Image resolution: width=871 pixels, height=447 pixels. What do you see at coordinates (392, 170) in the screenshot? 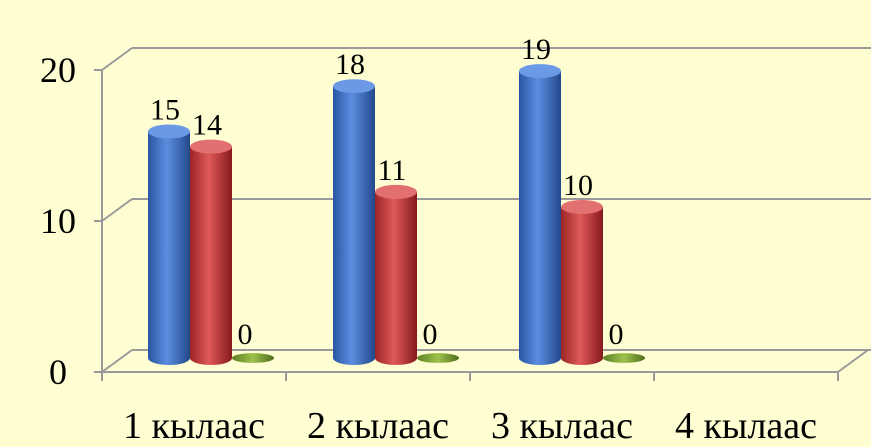
I see `data-label: 11` at bounding box center [392, 170].